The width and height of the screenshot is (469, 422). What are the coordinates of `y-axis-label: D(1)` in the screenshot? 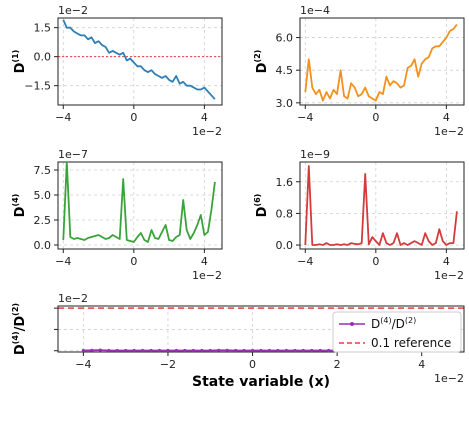 It's located at (19, 62).